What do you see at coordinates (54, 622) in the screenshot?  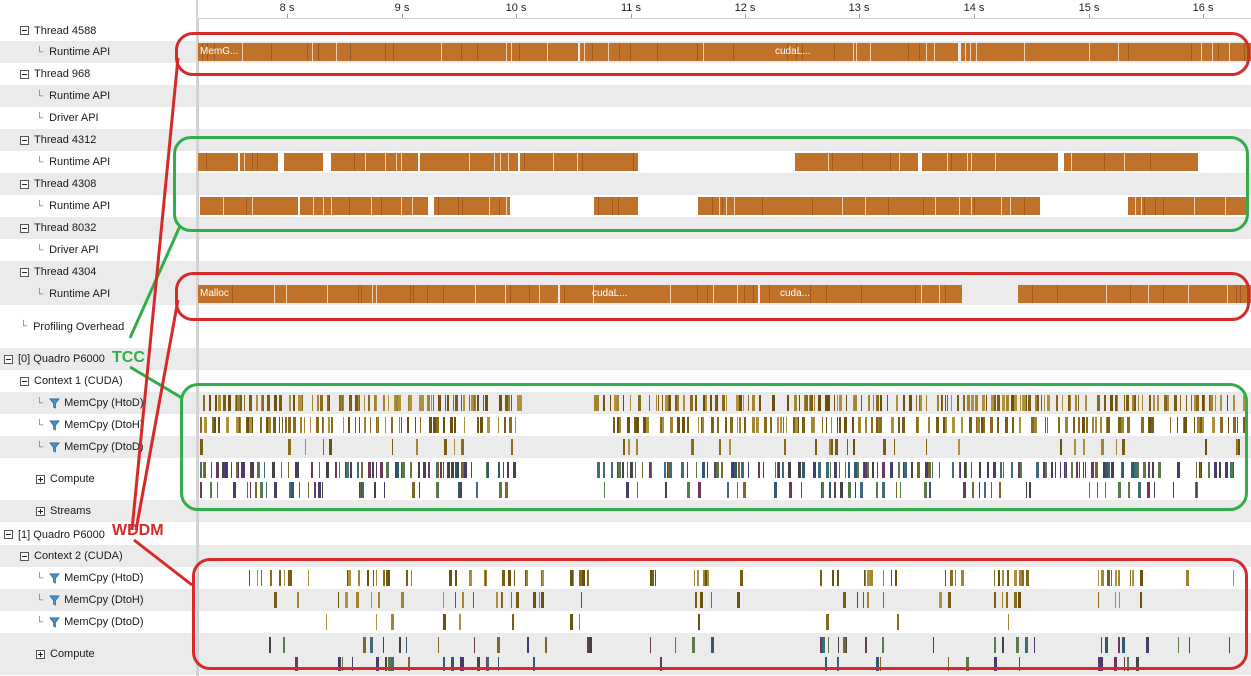 I see `filter-icon` at bounding box center [54, 622].